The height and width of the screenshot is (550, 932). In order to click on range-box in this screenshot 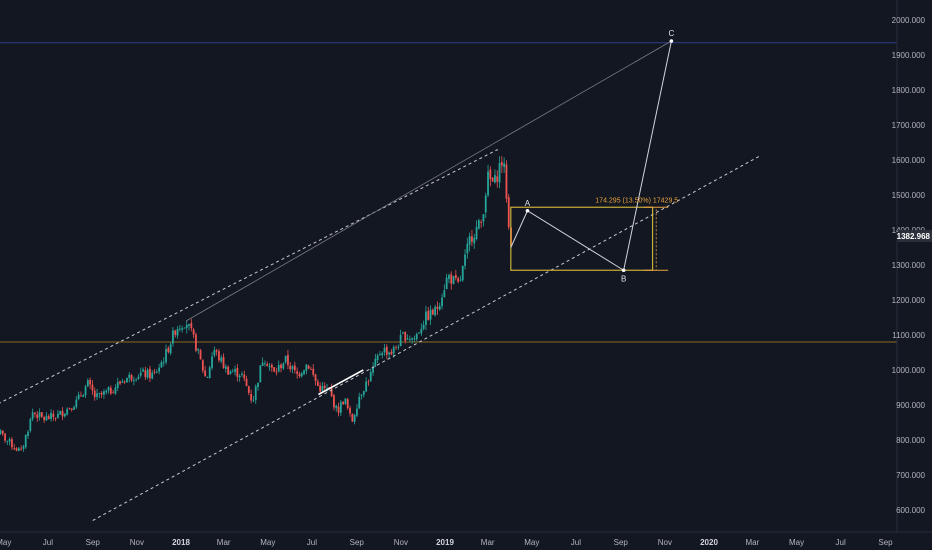, I will do `click(582, 238)`.